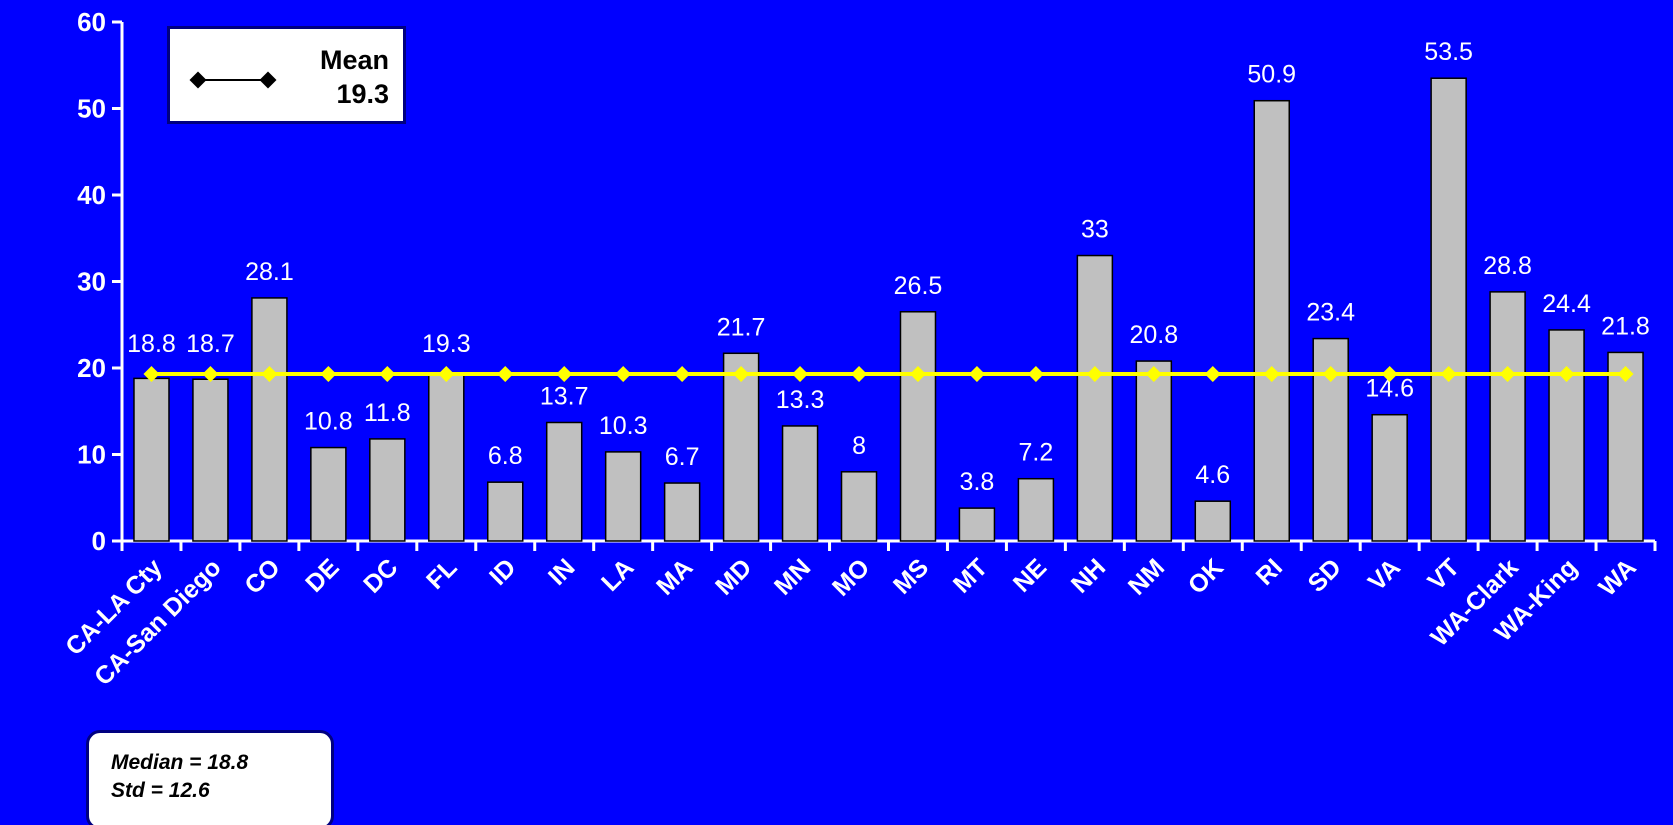 The width and height of the screenshot is (1673, 825). What do you see at coordinates (977, 482) in the screenshot?
I see `data-label: 3.8` at bounding box center [977, 482].